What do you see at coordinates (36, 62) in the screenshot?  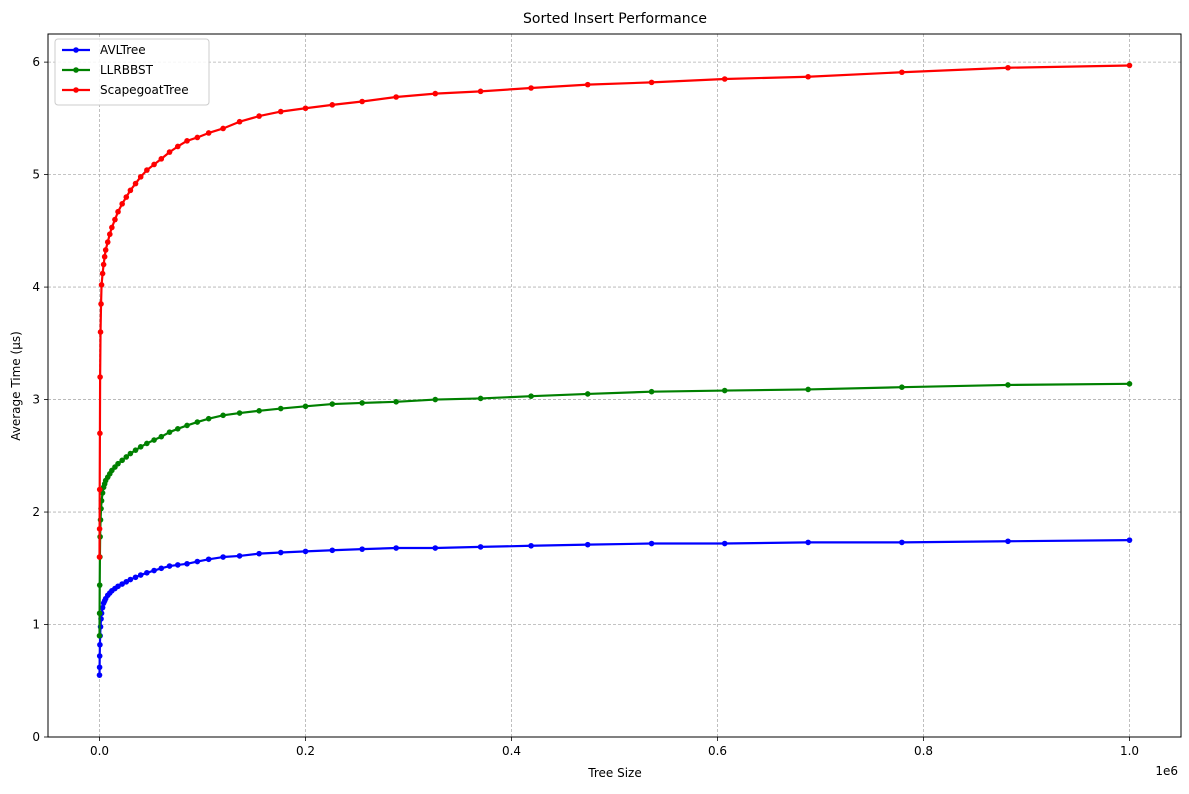 I see `y-tick-label: 6` at bounding box center [36, 62].